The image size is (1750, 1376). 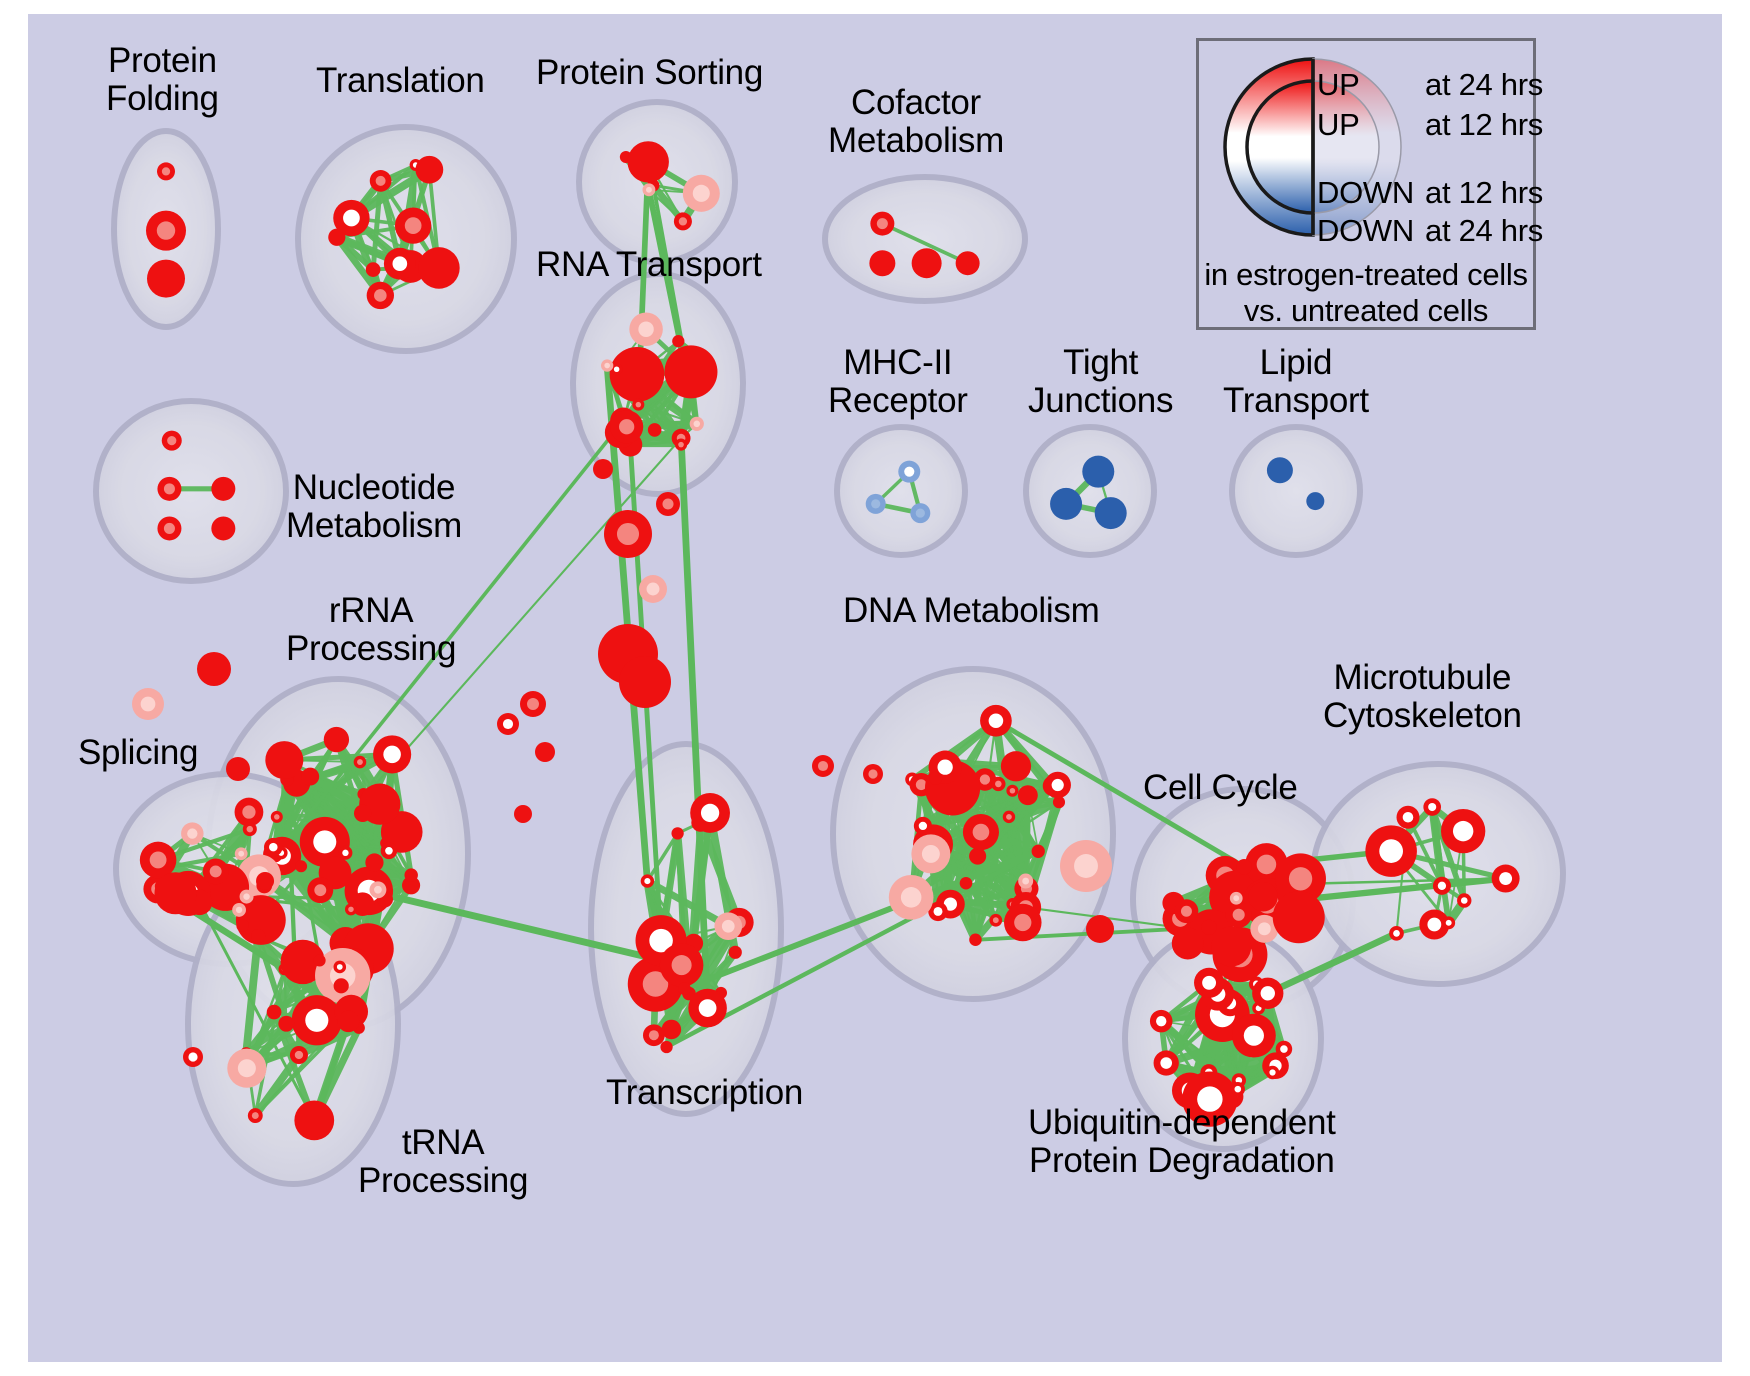 I want to click on legend-row-3-state: DOWN, so click(x=1365, y=230).